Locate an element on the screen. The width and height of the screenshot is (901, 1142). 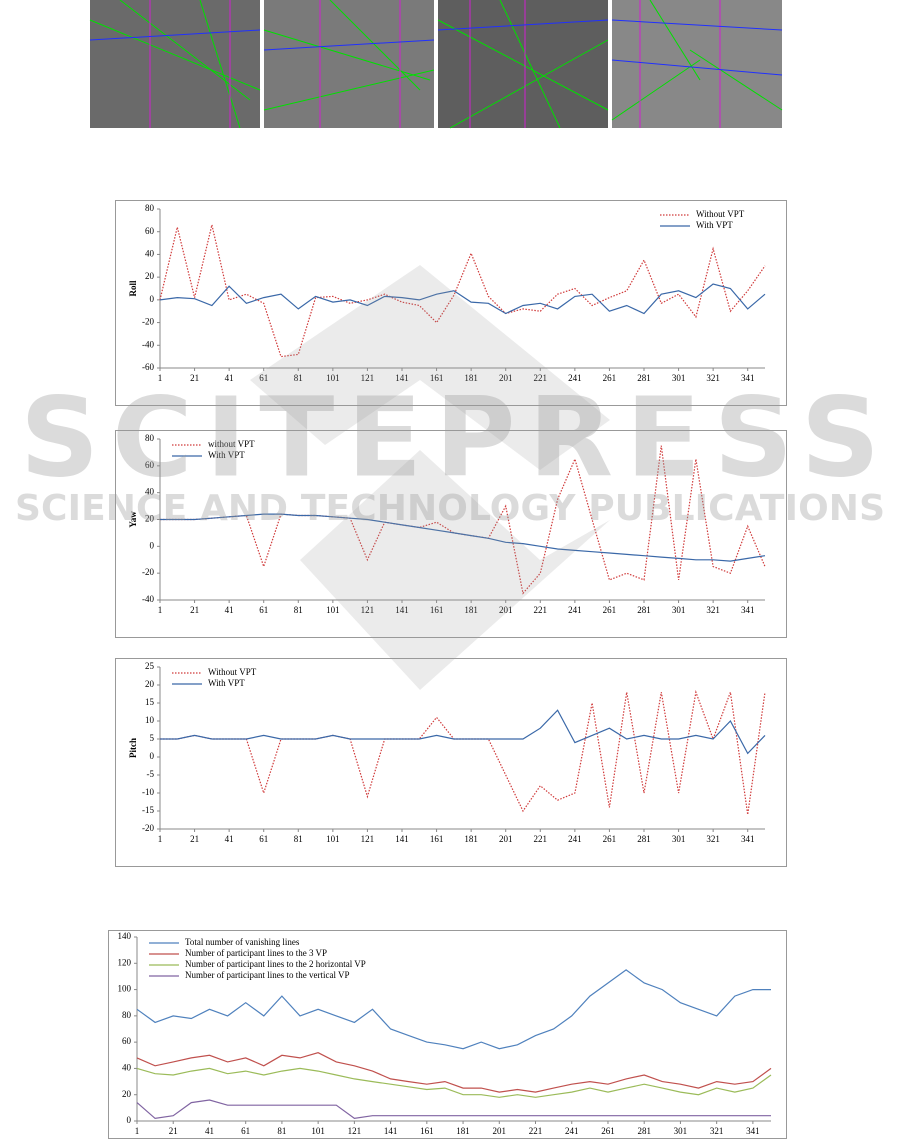
y-tick-label: 120 is located at coordinates (125, 962).